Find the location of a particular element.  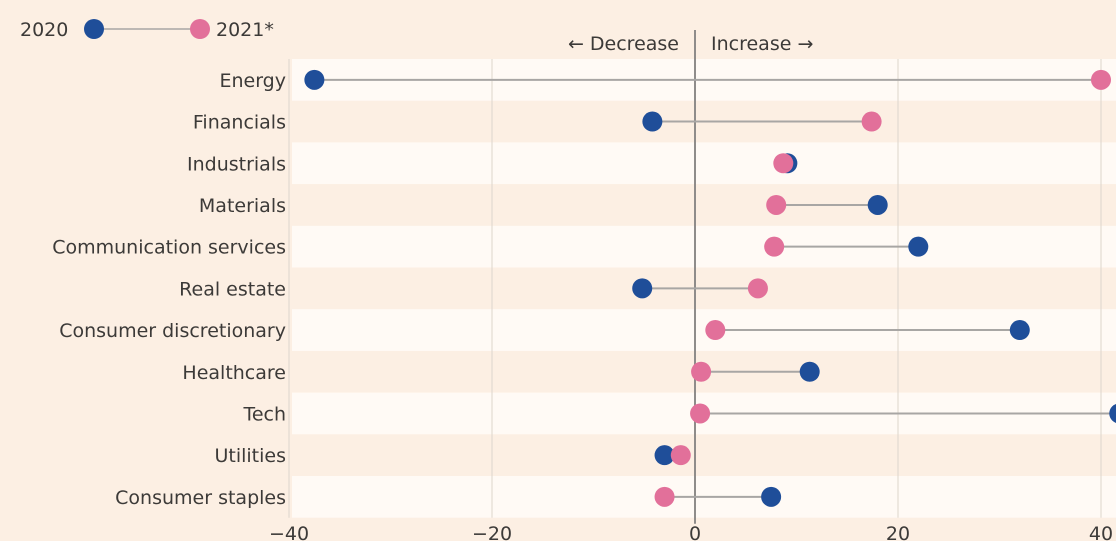

category-label: Real estate is located at coordinates (232, 289).